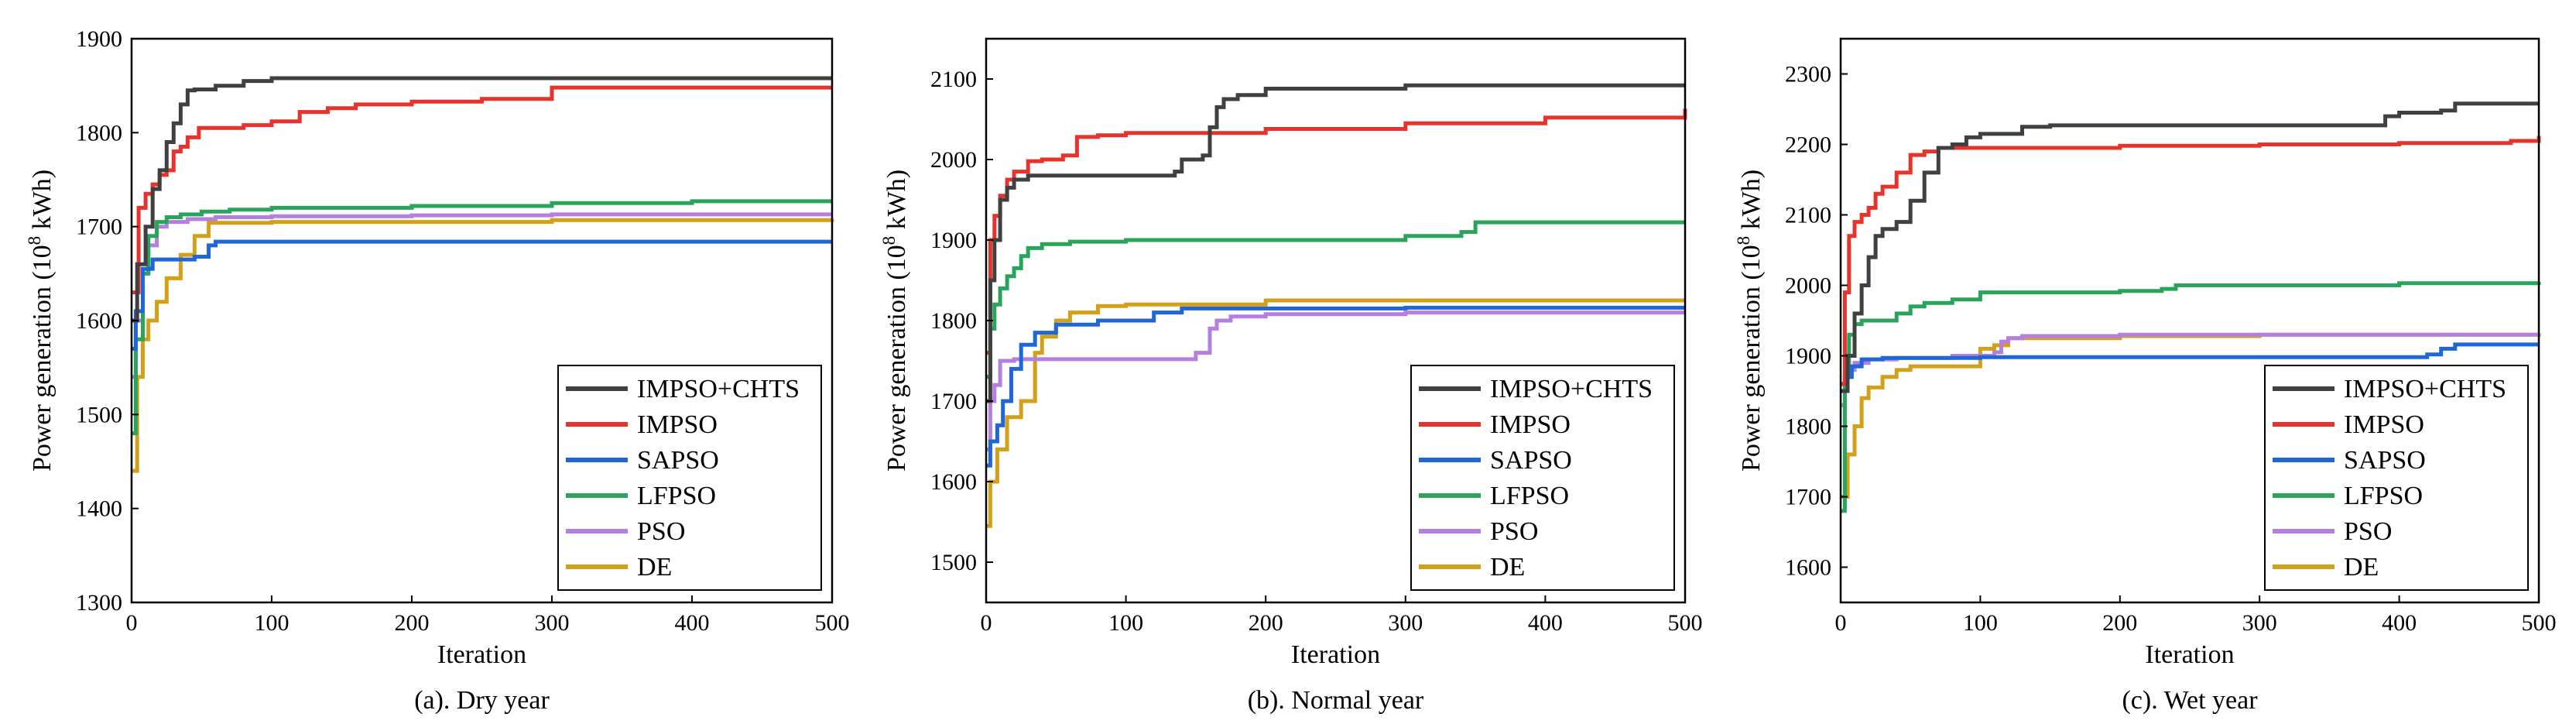 The height and width of the screenshot is (724, 2576). What do you see at coordinates (2190, 700) in the screenshot?
I see `panel-caption: (c). Wet year` at bounding box center [2190, 700].